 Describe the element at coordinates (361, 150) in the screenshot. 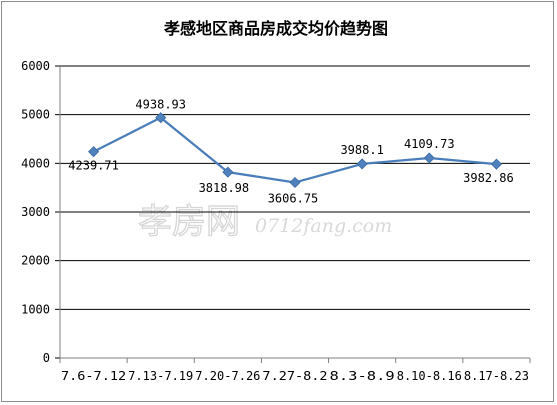

I see `data-label-4: 3988.1` at that location.